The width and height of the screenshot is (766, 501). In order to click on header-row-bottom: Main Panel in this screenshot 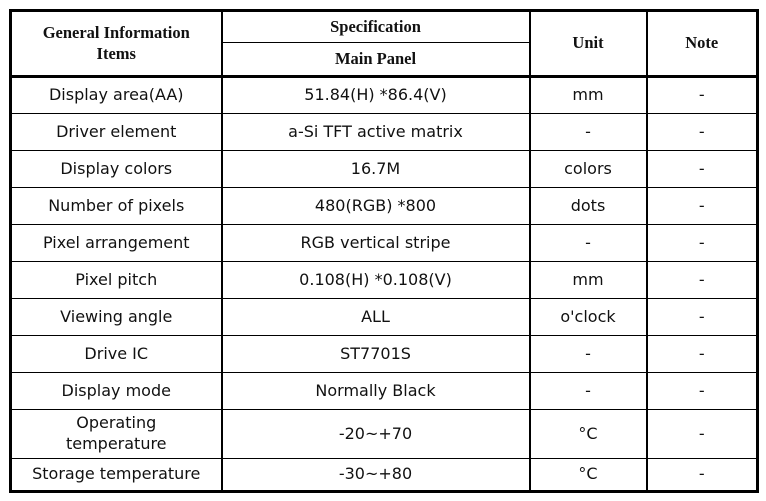, I will do `click(384, 59)`.